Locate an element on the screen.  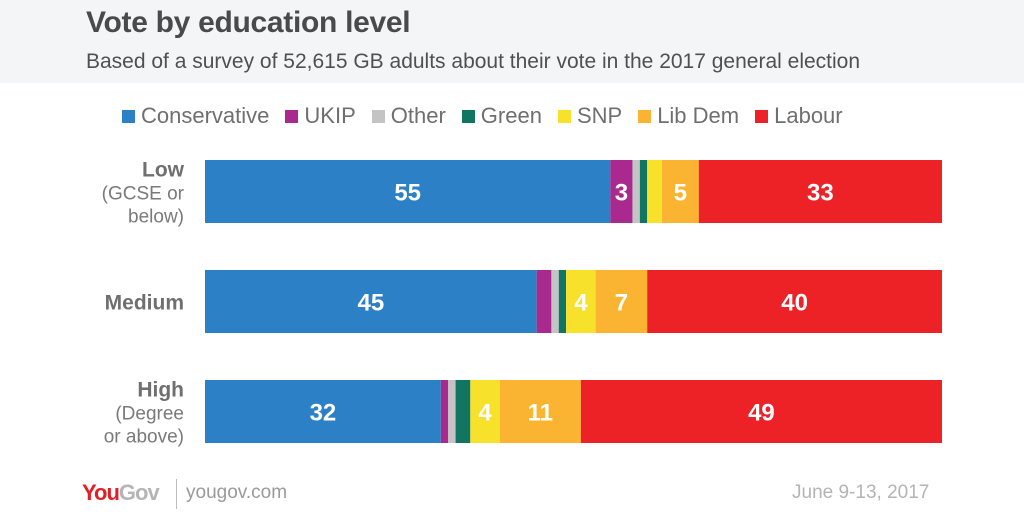
chart-title: Vote by education level is located at coordinates (248, 22).